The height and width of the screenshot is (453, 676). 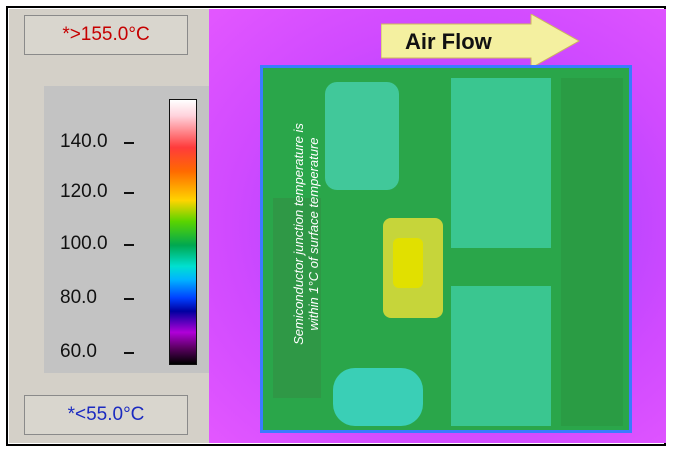 I want to click on airflow-arrow-icon, so click(x=481, y=41).